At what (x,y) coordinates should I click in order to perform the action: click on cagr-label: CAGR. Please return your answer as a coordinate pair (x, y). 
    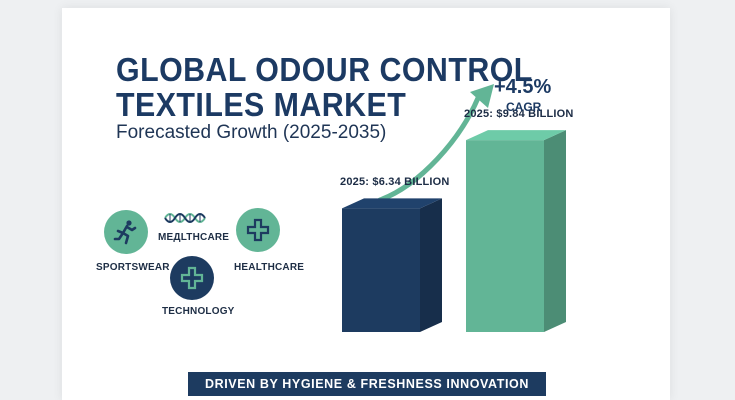
    Looking at the image, I should click on (524, 107).